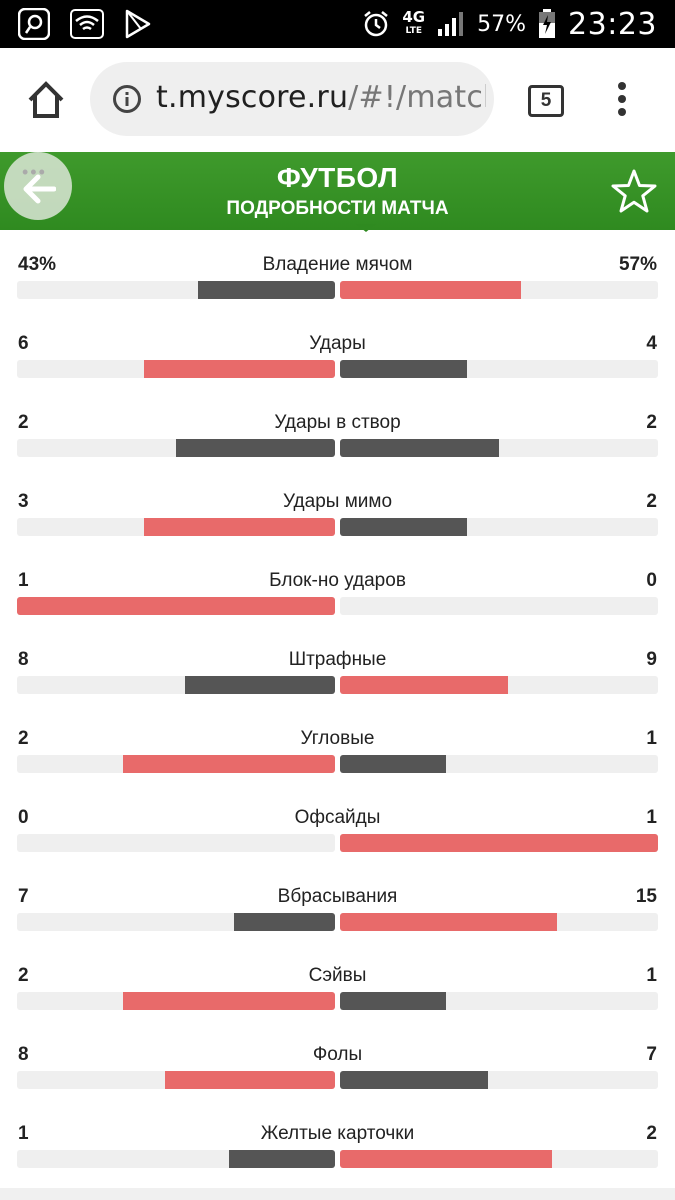 The width and height of the screenshot is (675, 1200). Describe the element at coordinates (337, 1194) in the screenshot. I see `bottom-divider` at that location.